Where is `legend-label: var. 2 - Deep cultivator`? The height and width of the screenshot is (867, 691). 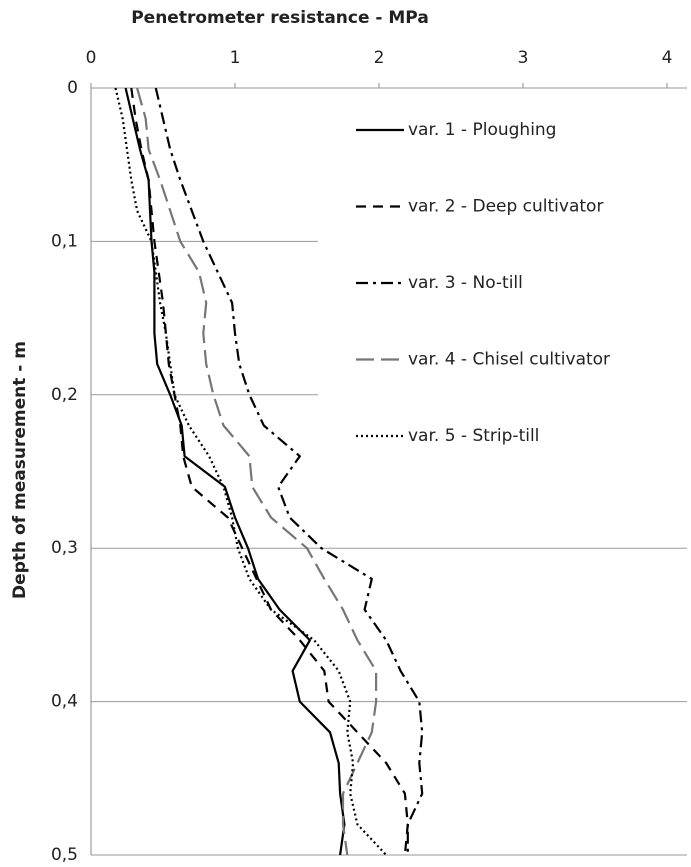 legend-label: var. 2 - Deep cultivator is located at coordinates (505, 207).